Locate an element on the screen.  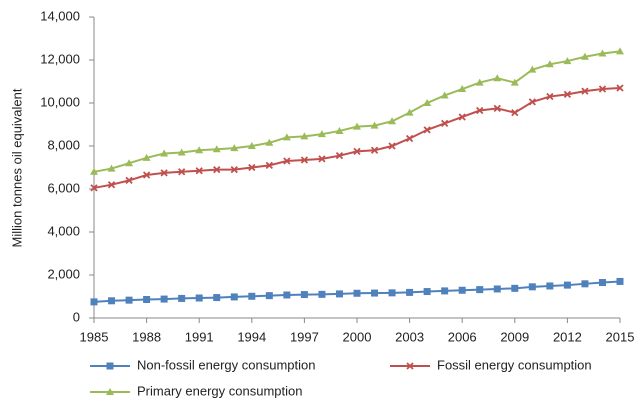
x-tick-label: 2000 is located at coordinates (357, 336).